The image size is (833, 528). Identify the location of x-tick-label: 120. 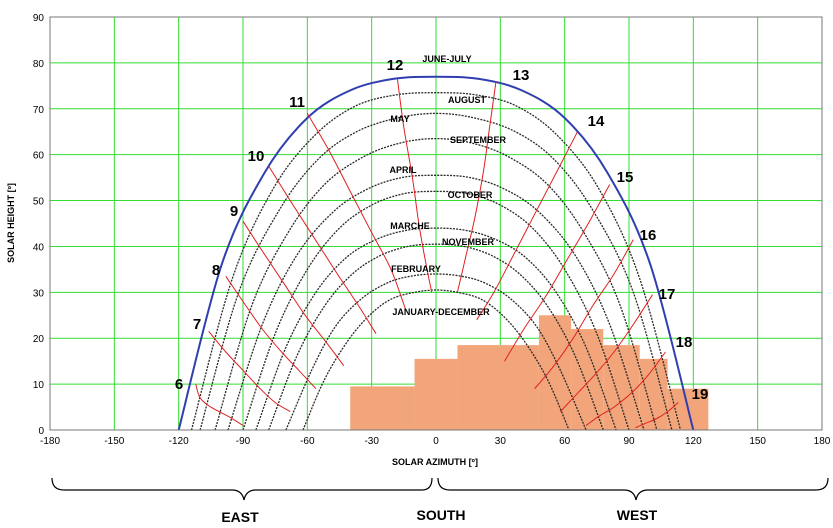
(693, 441).